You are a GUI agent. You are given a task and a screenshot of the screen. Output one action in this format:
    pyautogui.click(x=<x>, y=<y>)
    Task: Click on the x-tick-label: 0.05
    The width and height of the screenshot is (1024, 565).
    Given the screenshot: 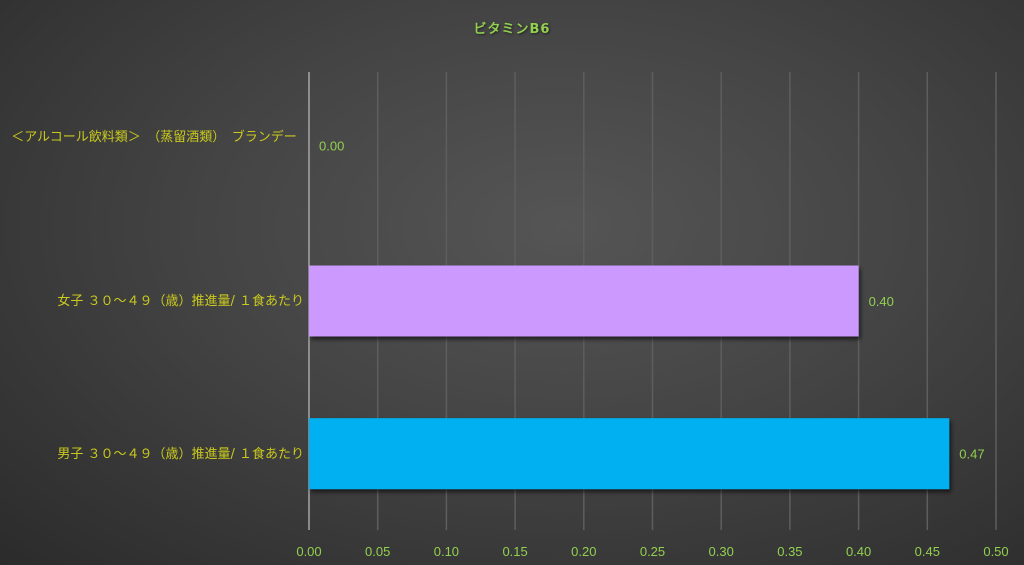 What is the action you would take?
    pyautogui.click(x=377, y=551)
    